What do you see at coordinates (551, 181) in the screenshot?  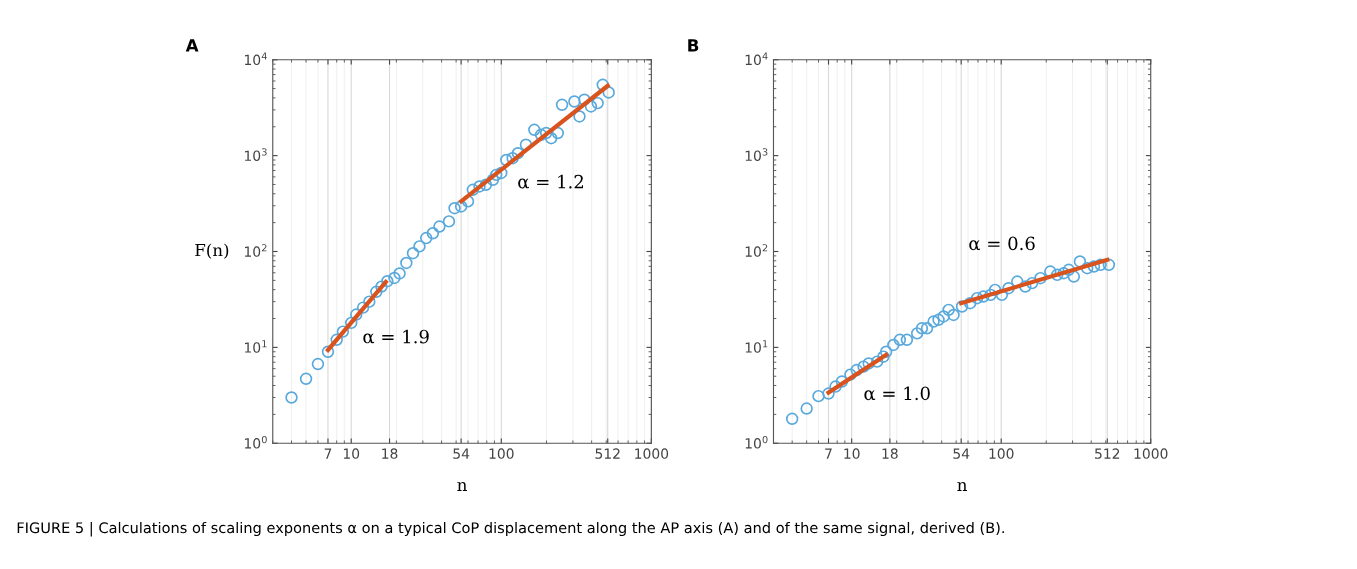 I see `annotation: α = 1.2` at bounding box center [551, 181].